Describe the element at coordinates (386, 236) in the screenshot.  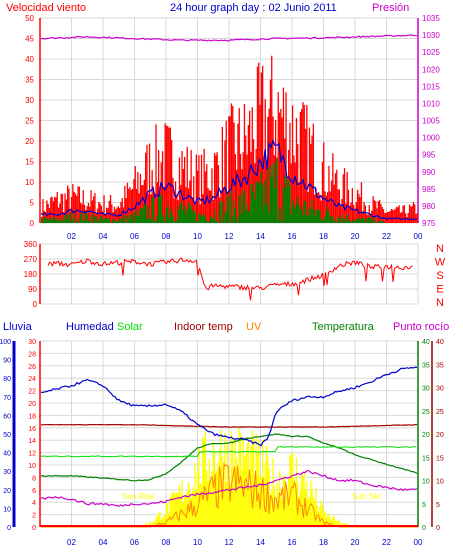
I see `wind-x-tick: 22` at that location.